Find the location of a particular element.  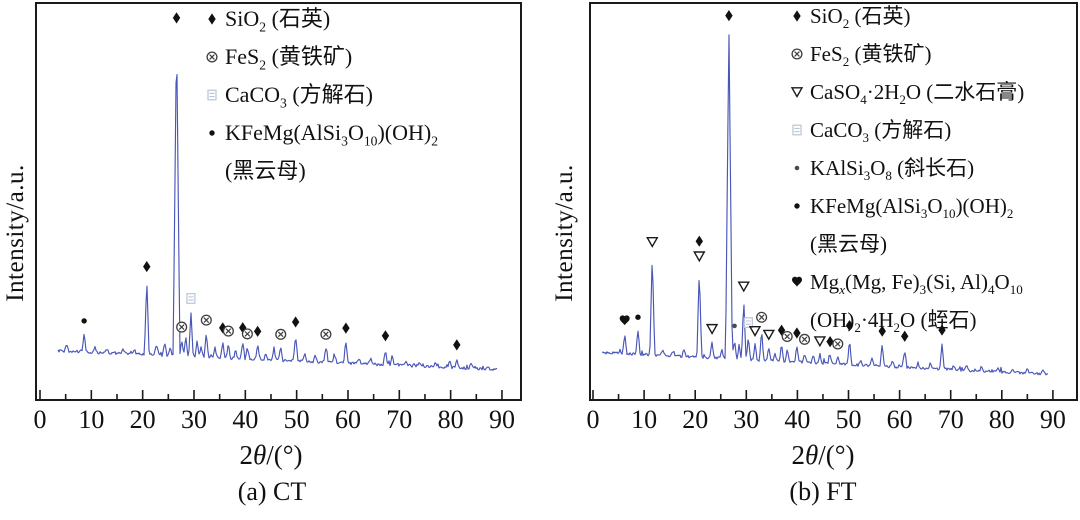

feldspar-legend-icon is located at coordinates (797, 168).